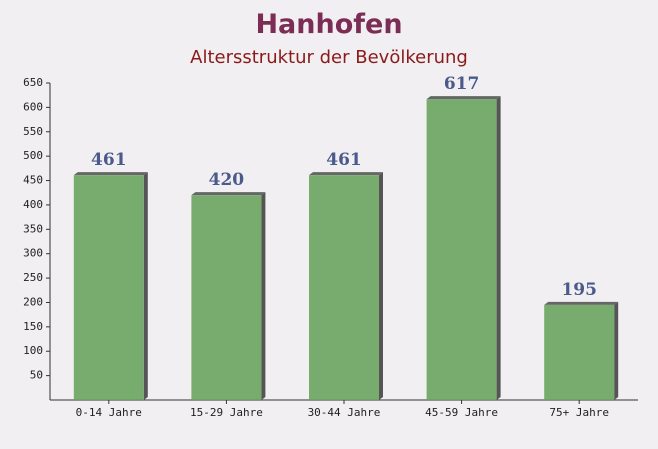  What do you see at coordinates (227, 180) in the screenshot?
I see `value-label: 420` at bounding box center [227, 180].